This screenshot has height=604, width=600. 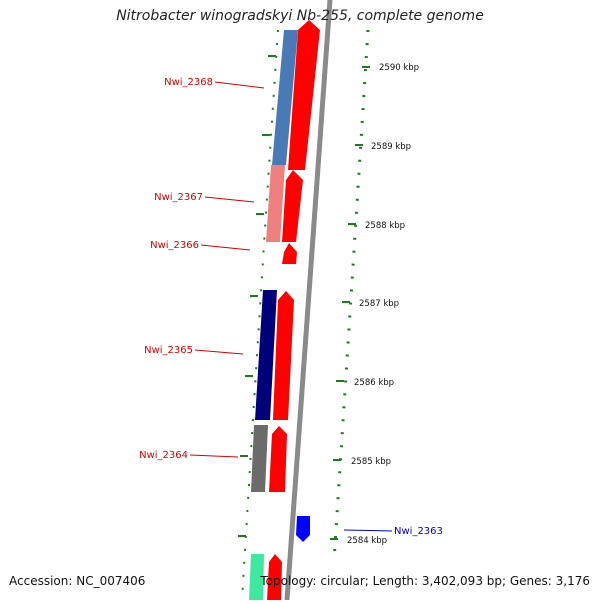 I want to click on gene-label-Nwi_2368: Nwi_2368, so click(x=188, y=82).